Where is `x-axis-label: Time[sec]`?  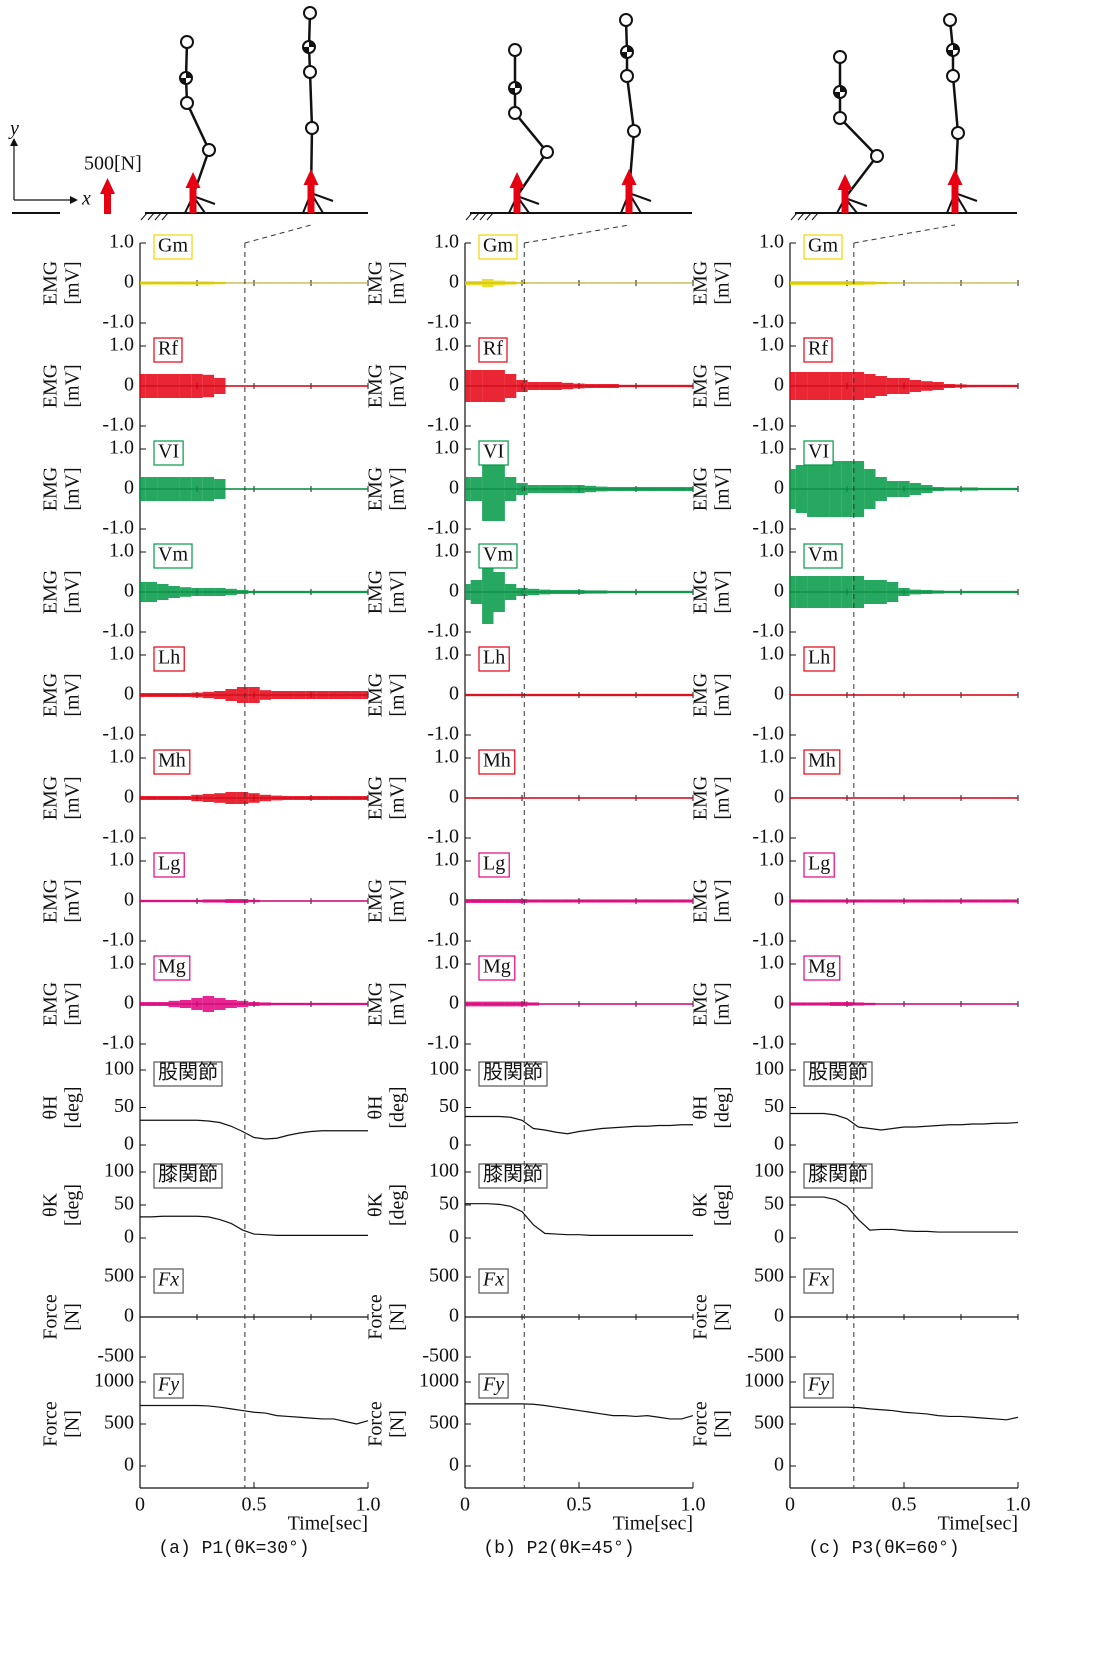 x-axis-label: Time[sec] is located at coordinates (328, 1524).